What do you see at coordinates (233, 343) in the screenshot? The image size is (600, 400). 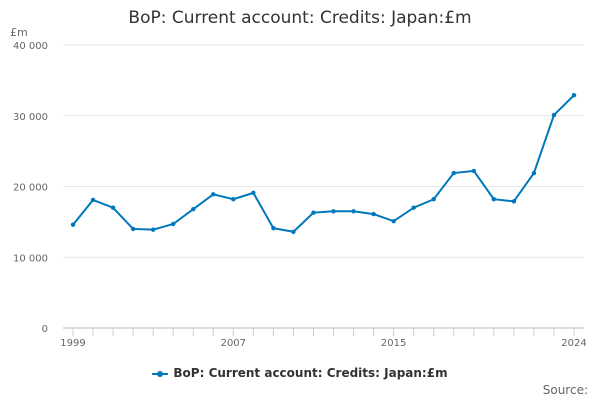 I see `x-tick-label: 2007` at bounding box center [233, 343].